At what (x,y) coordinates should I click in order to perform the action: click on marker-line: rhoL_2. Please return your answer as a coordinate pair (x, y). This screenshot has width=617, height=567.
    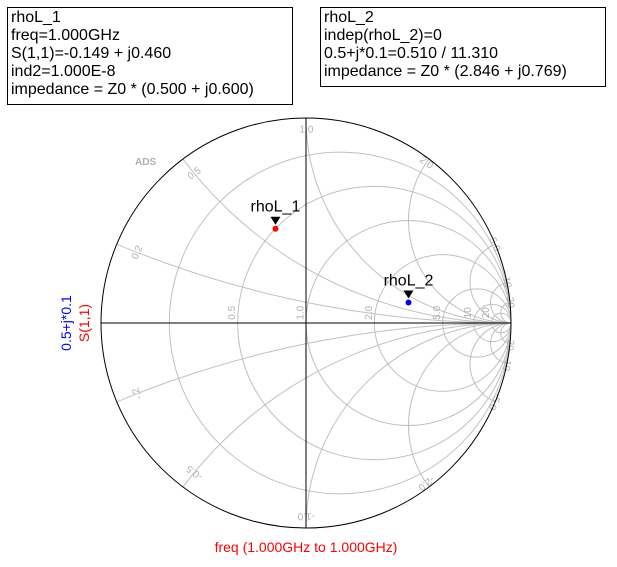
    Looking at the image, I should click on (349, 17).